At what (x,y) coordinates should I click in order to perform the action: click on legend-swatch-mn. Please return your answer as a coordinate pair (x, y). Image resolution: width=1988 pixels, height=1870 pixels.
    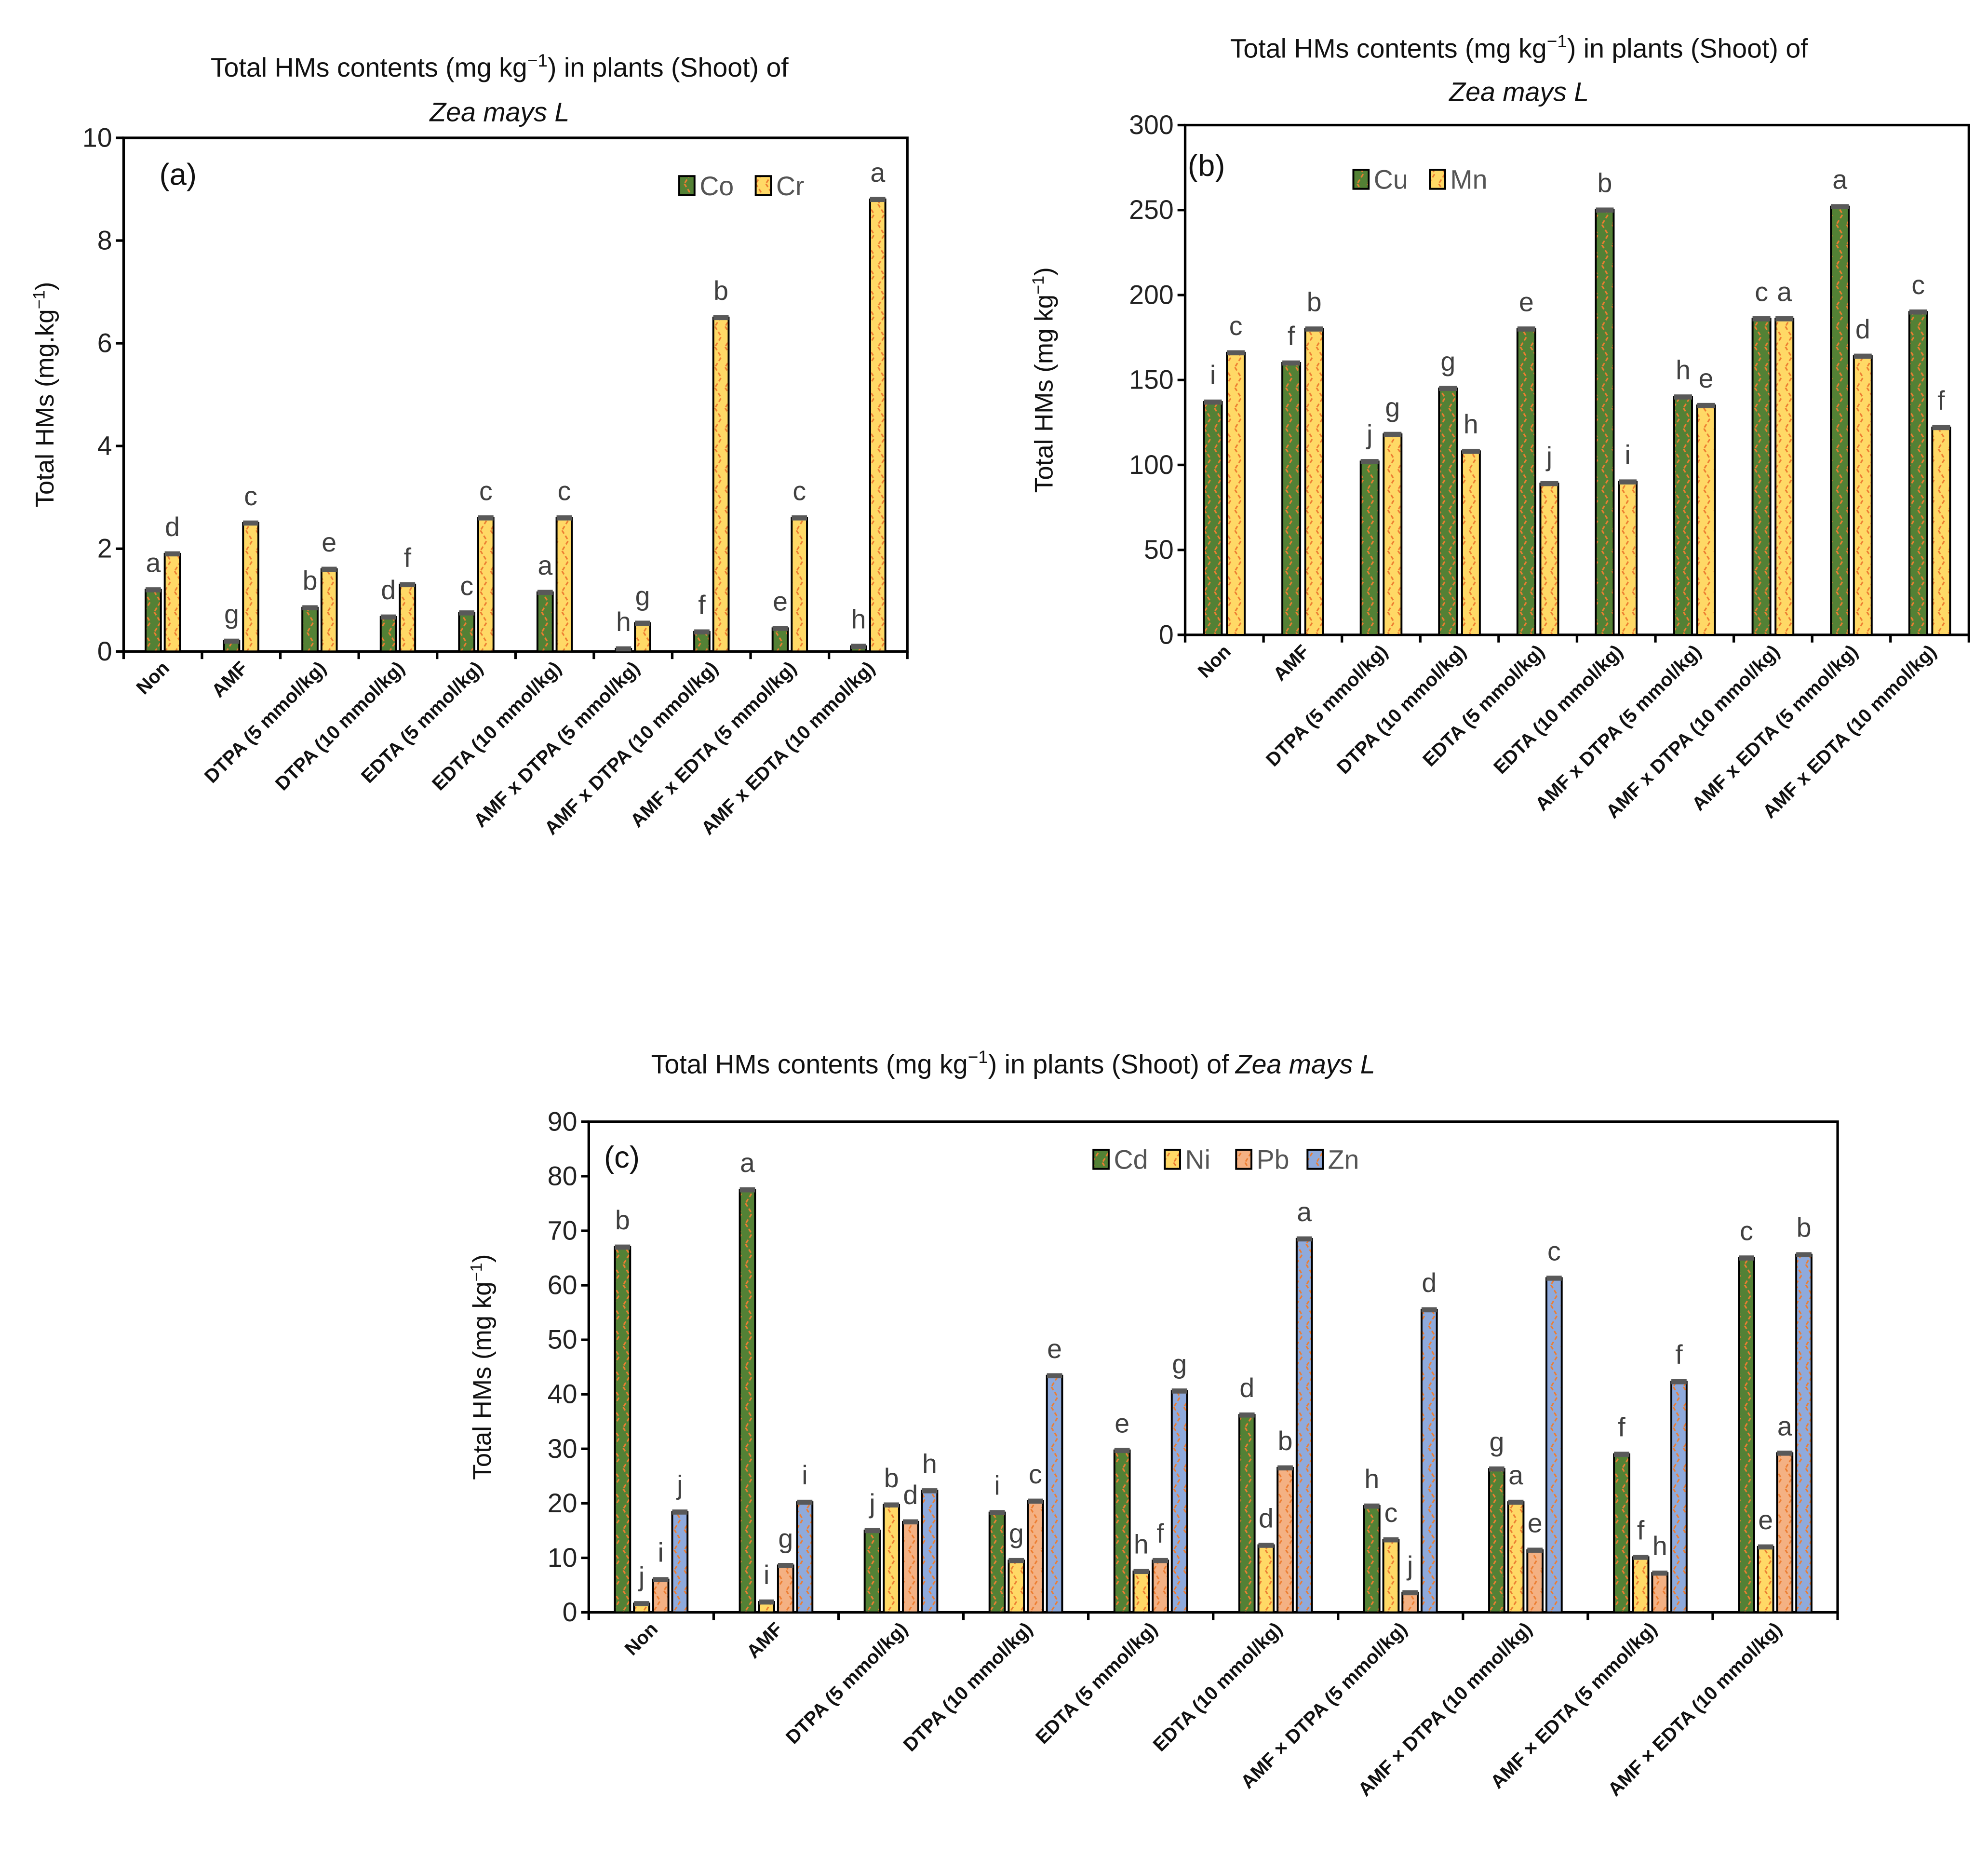
    Looking at the image, I should click on (1438, 179).